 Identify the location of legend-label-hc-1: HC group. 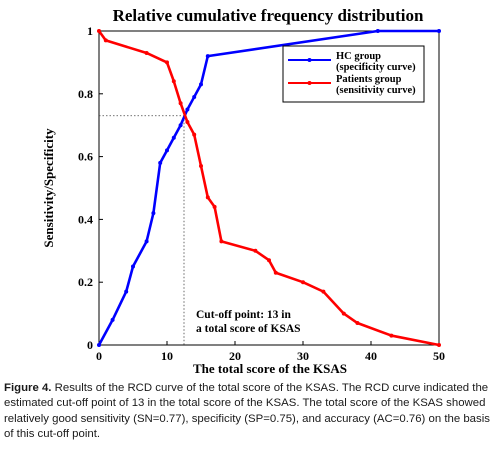
(358, 56).